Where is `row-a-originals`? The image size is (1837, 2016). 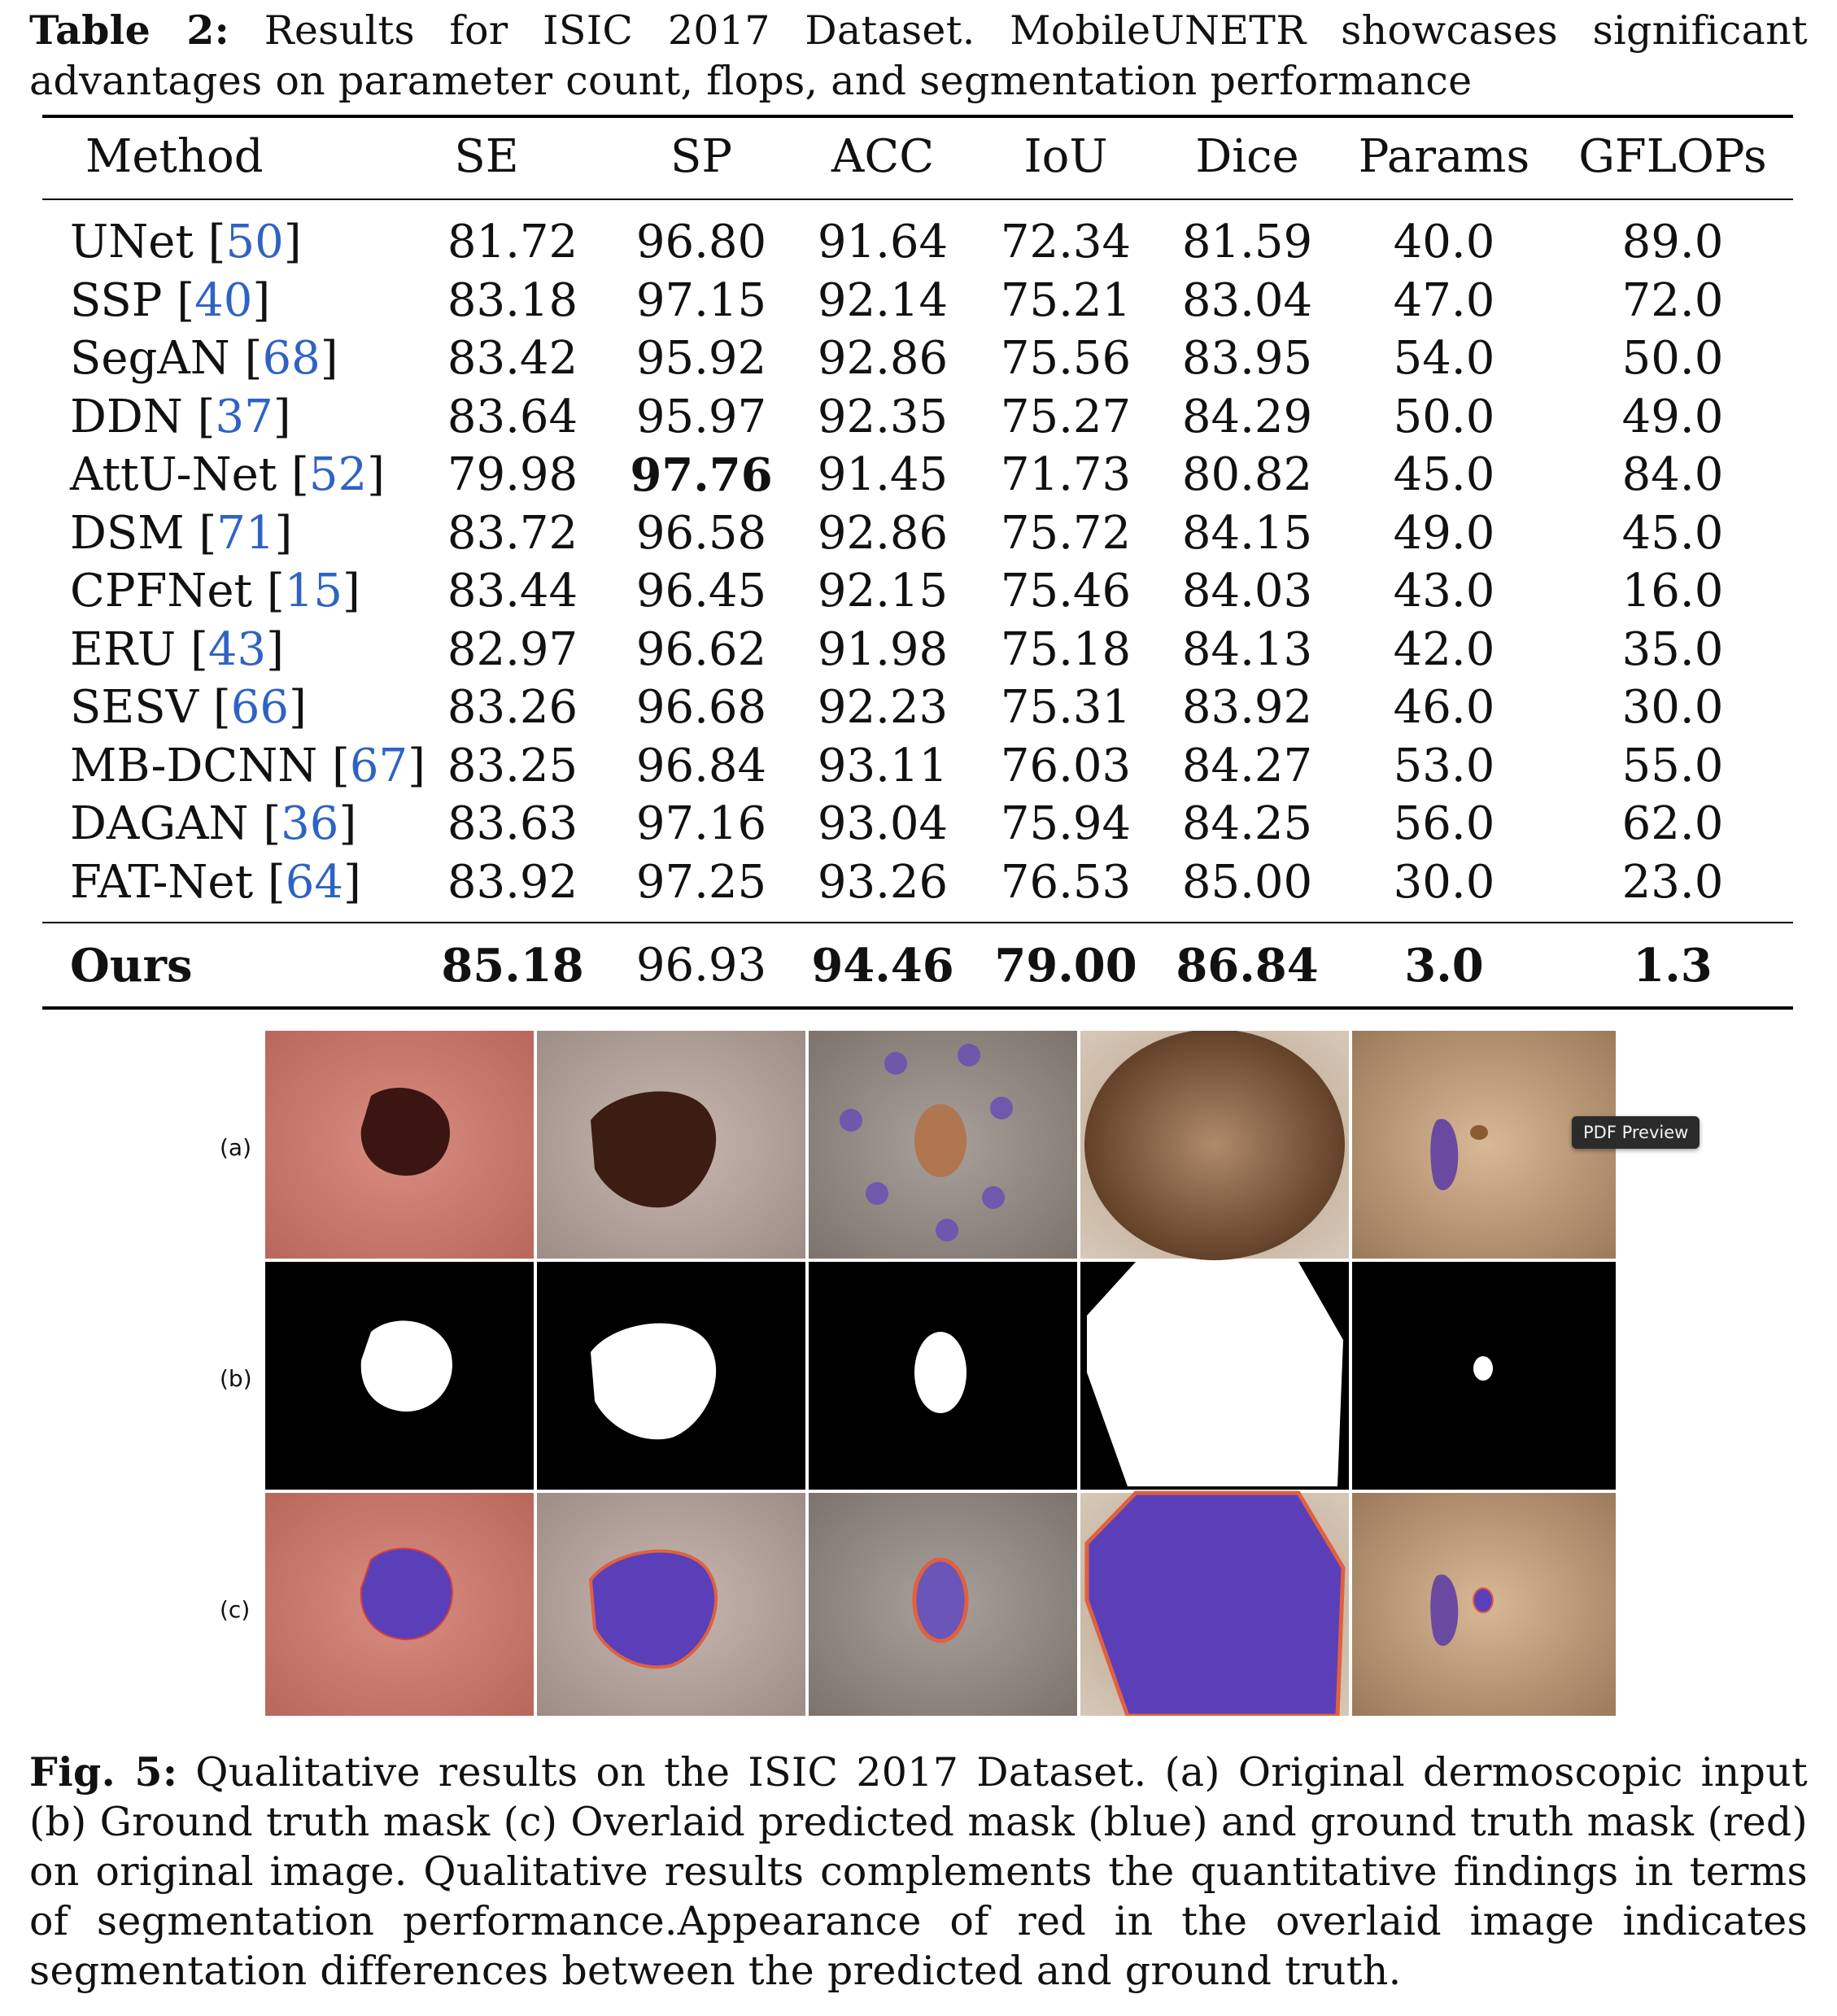
row-a-originals is located at coordinates (943, 1144).